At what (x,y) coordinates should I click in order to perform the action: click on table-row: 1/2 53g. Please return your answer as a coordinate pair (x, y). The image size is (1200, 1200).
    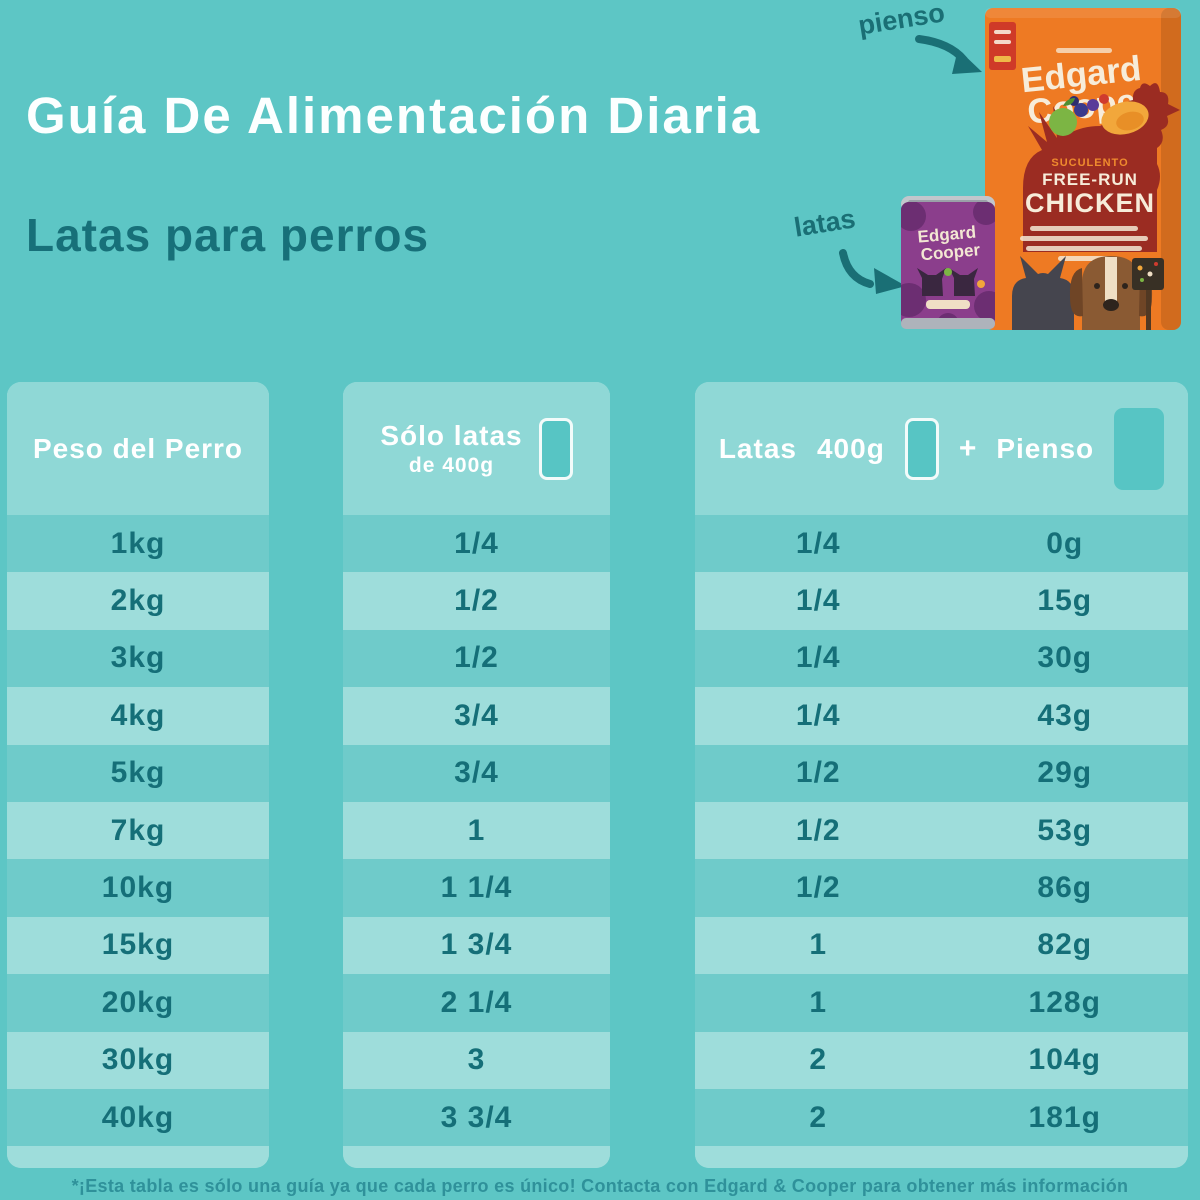
    Looking at the image, I should click on (941, 830).